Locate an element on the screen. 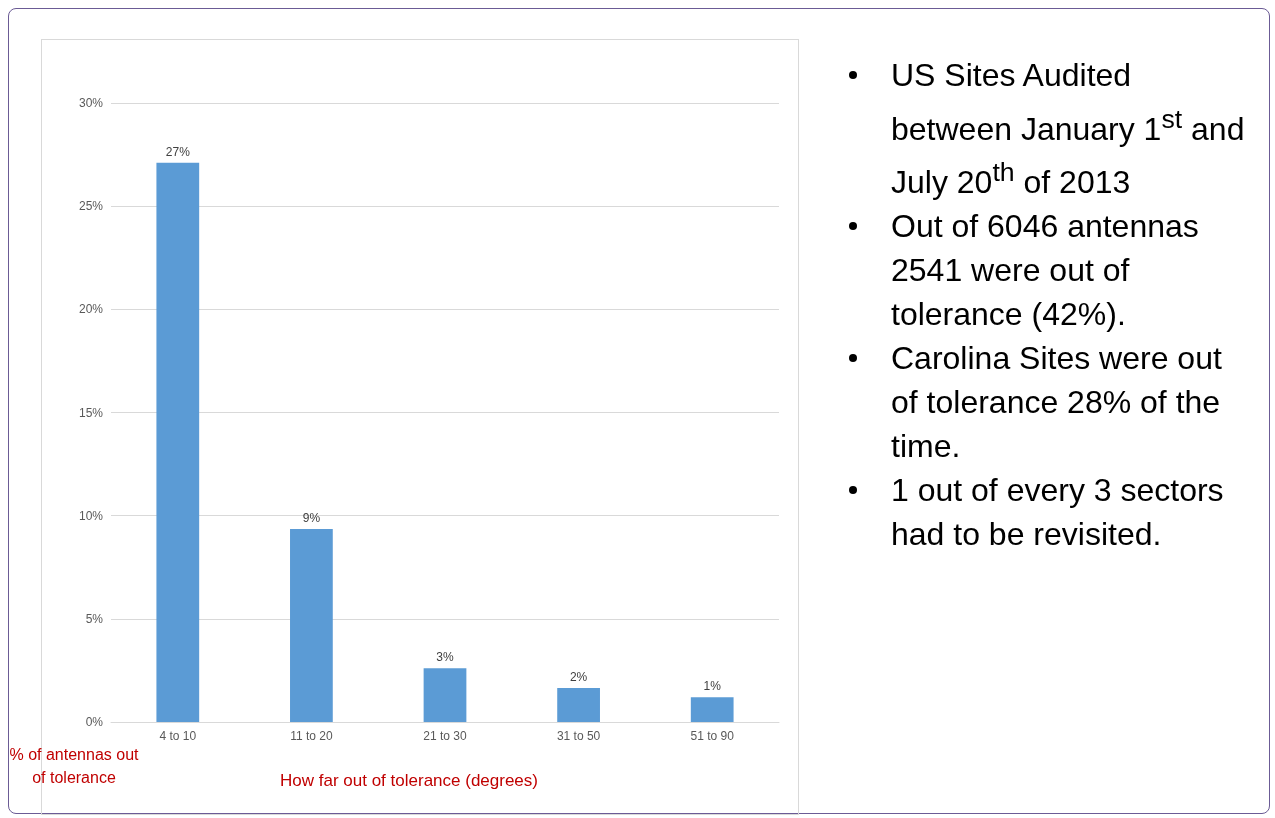 The image size is (1275, 818). data-label: 3% is located at coordinates (445, 657).